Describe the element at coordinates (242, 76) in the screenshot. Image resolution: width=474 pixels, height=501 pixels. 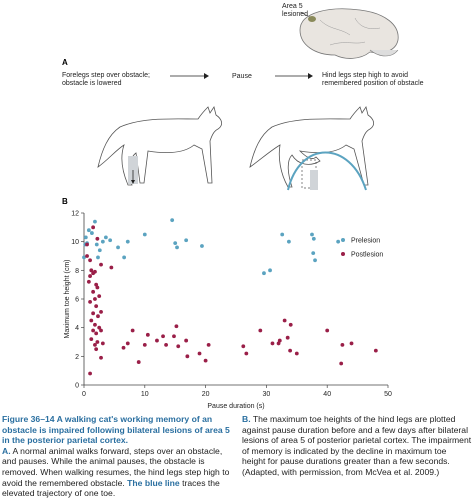
I see `pause-text: Pause` at that location.